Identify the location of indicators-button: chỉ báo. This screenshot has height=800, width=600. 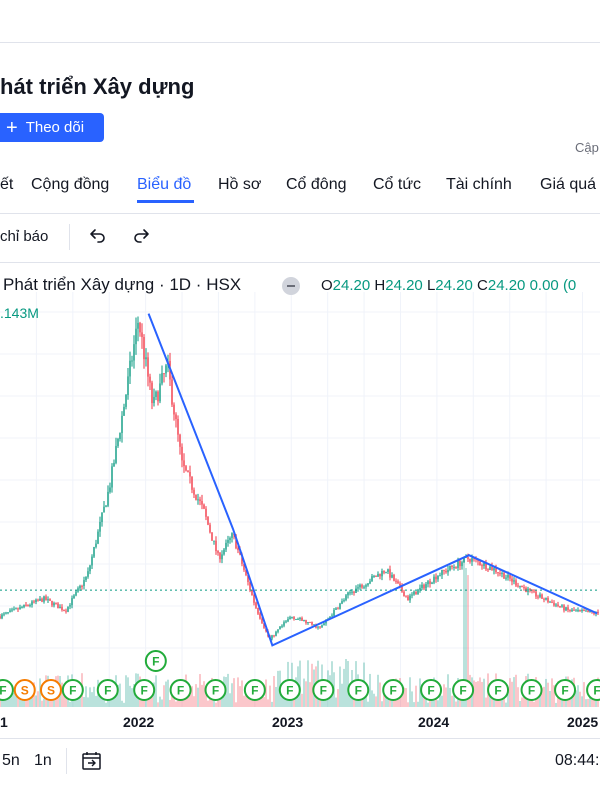
(24, 236).